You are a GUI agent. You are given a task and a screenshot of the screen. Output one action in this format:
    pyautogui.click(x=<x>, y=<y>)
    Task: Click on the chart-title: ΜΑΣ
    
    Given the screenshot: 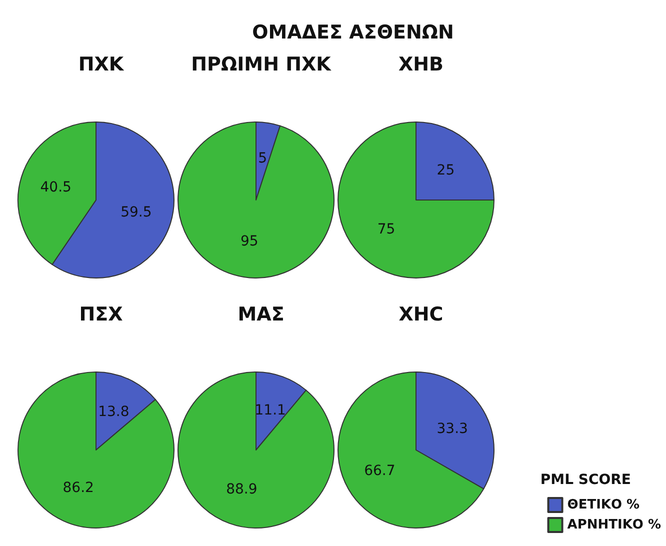 What is the action you would take?
    pyautogui.click(x=261, y=315)
    